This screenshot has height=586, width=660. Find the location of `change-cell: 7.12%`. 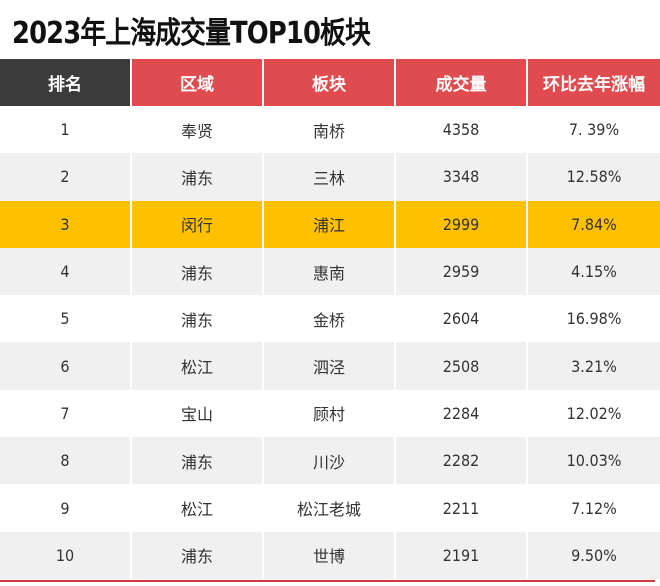

change-cell: 7.12% is located at coordinates (594, 508).